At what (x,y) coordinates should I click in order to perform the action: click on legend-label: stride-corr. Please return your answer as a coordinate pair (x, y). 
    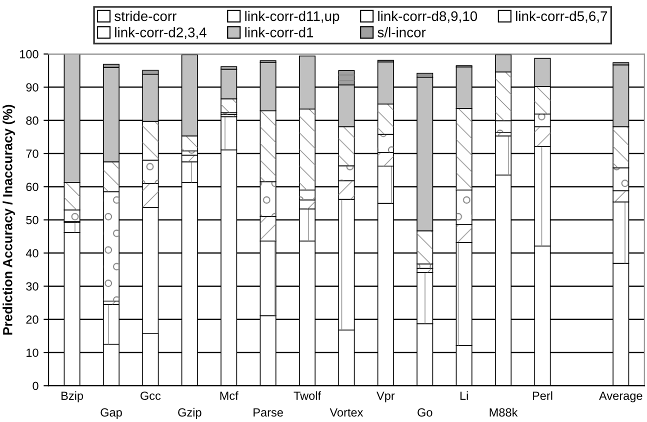
    Looking at the image, I should click on (145, 16).